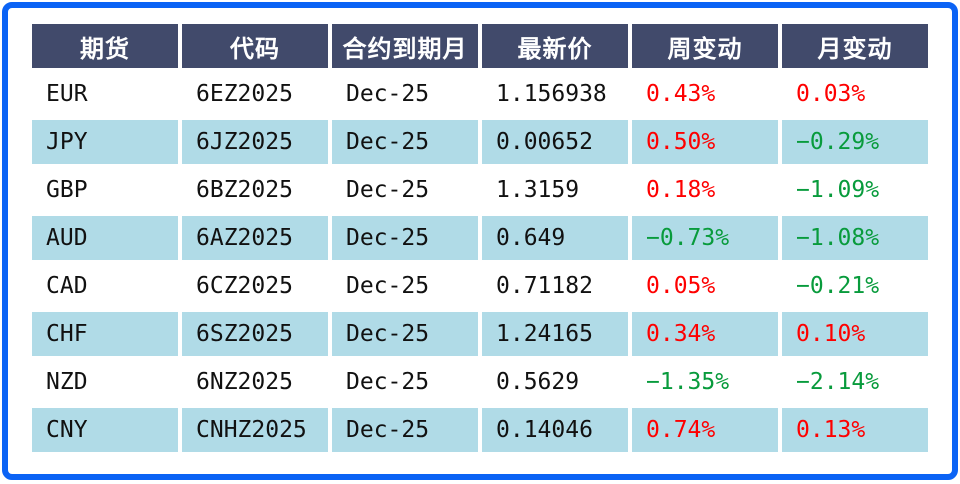 This screenshot has height=484, width=960. What do you see at coordinates (705, 238) in the screenshot?
I see `cell-week_change: −0.73%` at bounding box center [705, 238].